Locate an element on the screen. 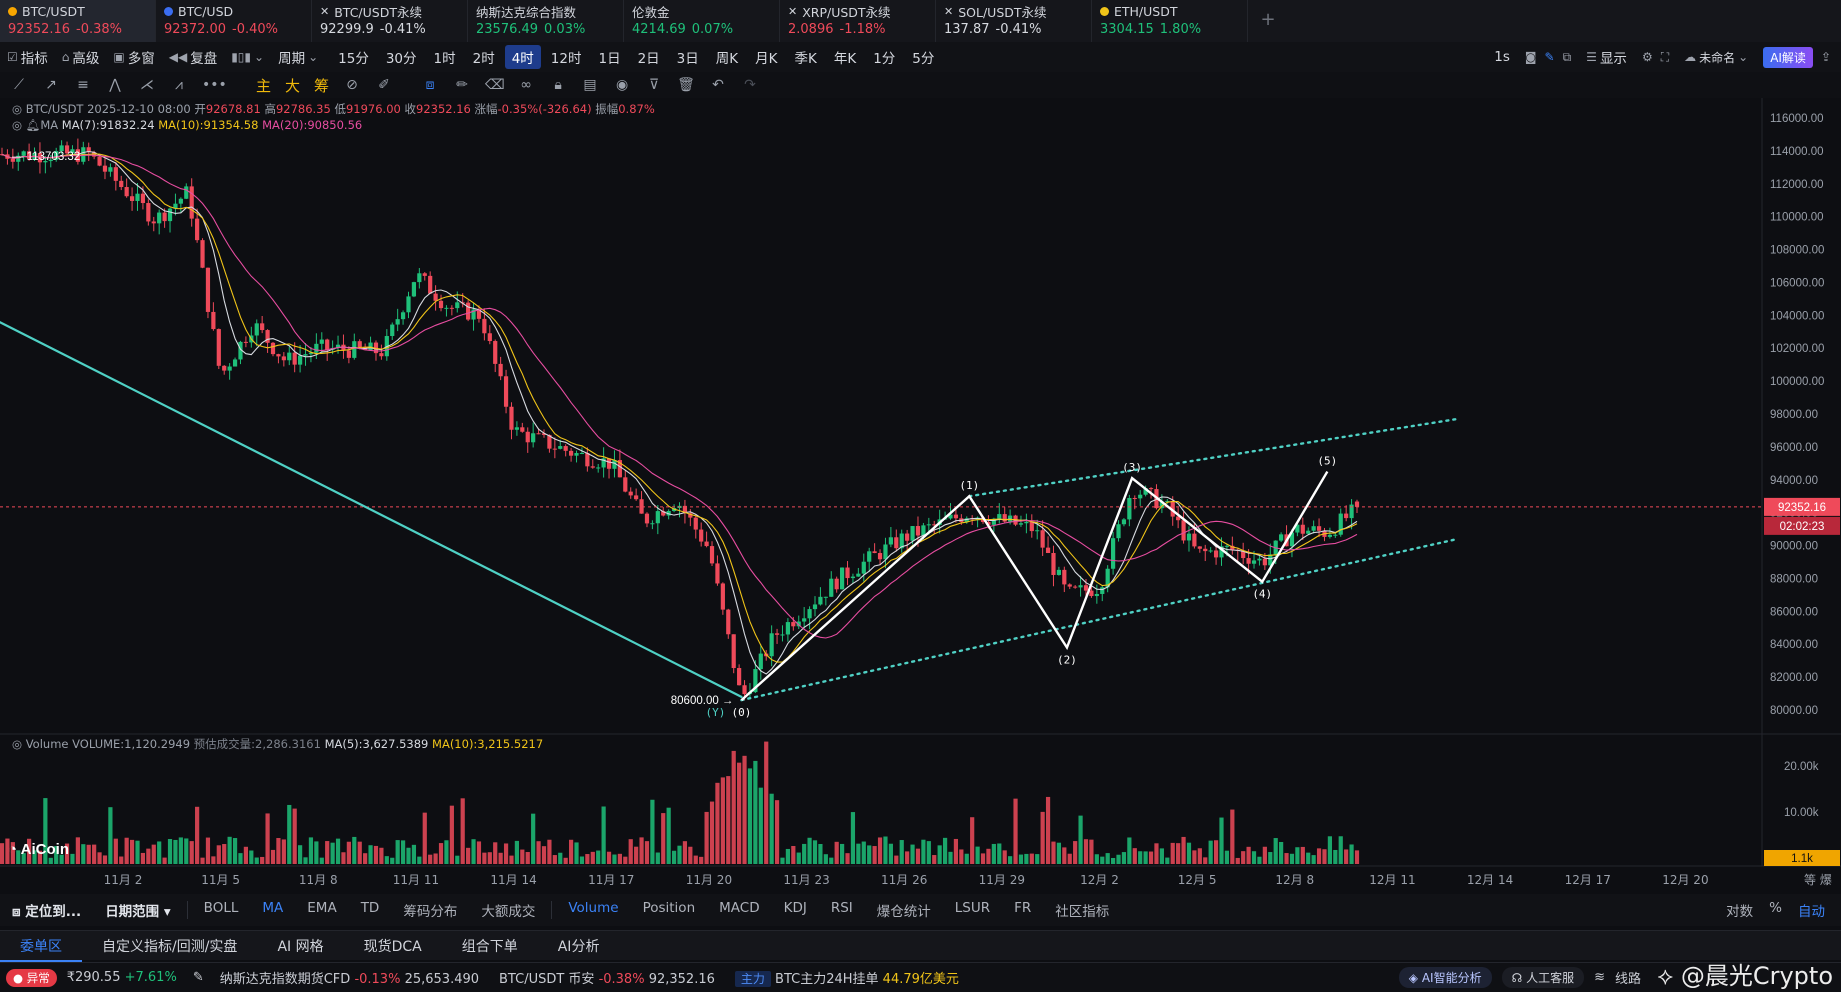  sub-indicator-tab: 社区指标 is located at coordinates (1082, 912).